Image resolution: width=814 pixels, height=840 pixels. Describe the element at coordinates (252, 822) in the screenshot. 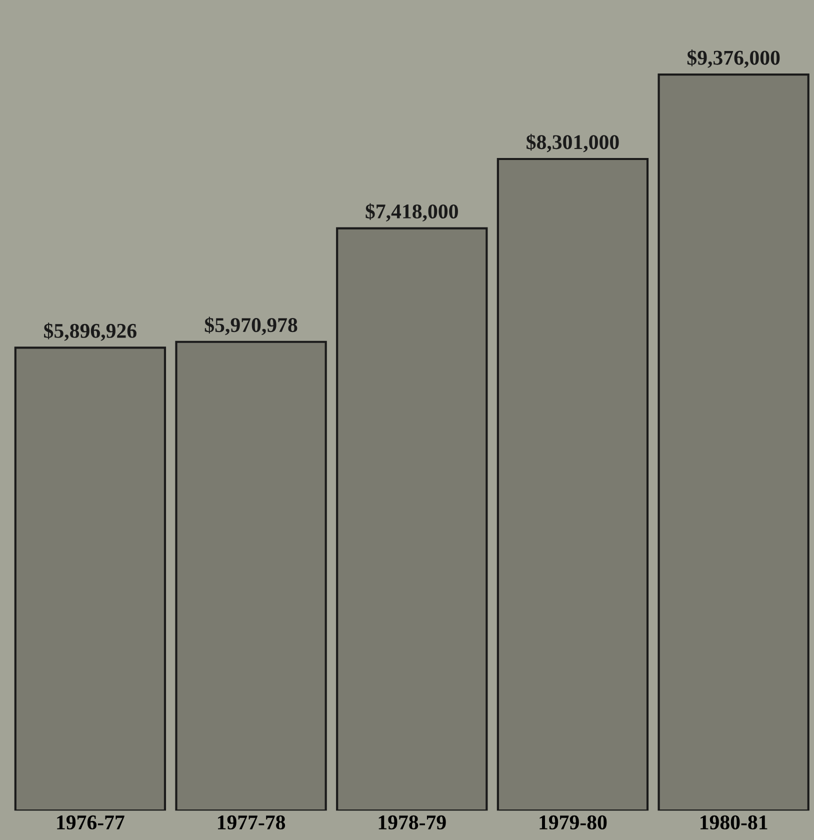

I see `x-tick-label: 1977-78` at that location.